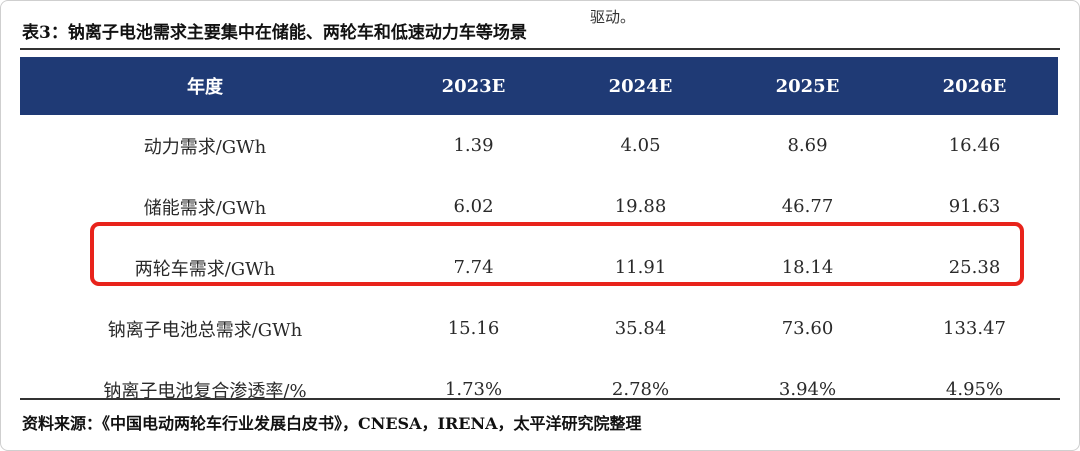 The width and height of the screenshot is (1080, 451). Describe the element at coordinates (557, 254) in the screenshot. I see `highlight-box` at that location.